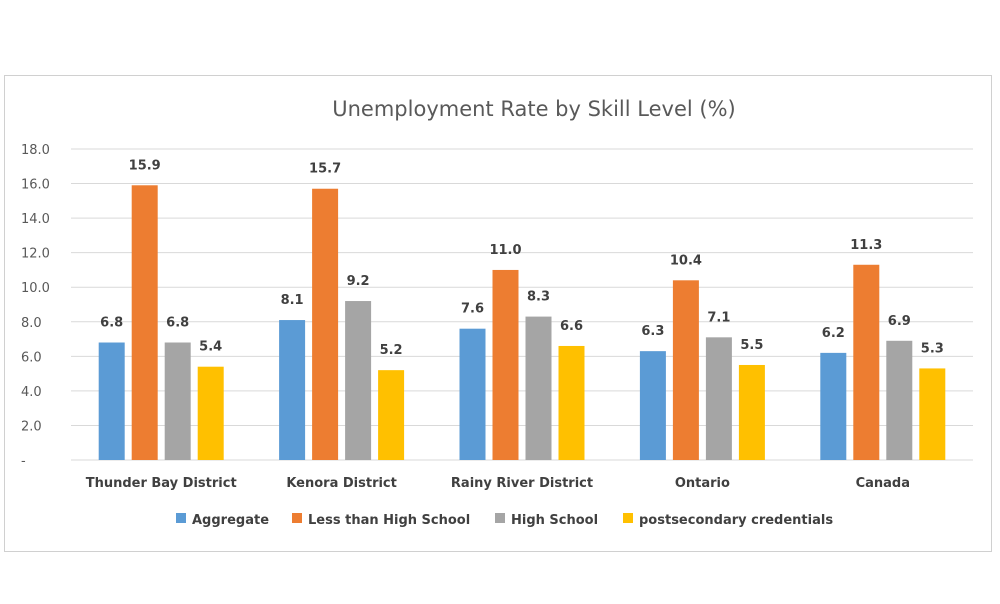 This screenshot has height=604, width=1000. What do you see at coordinates (472, 309) in the screenshot?
I see `data-label: 7.6` at bounding box center [472, 309].